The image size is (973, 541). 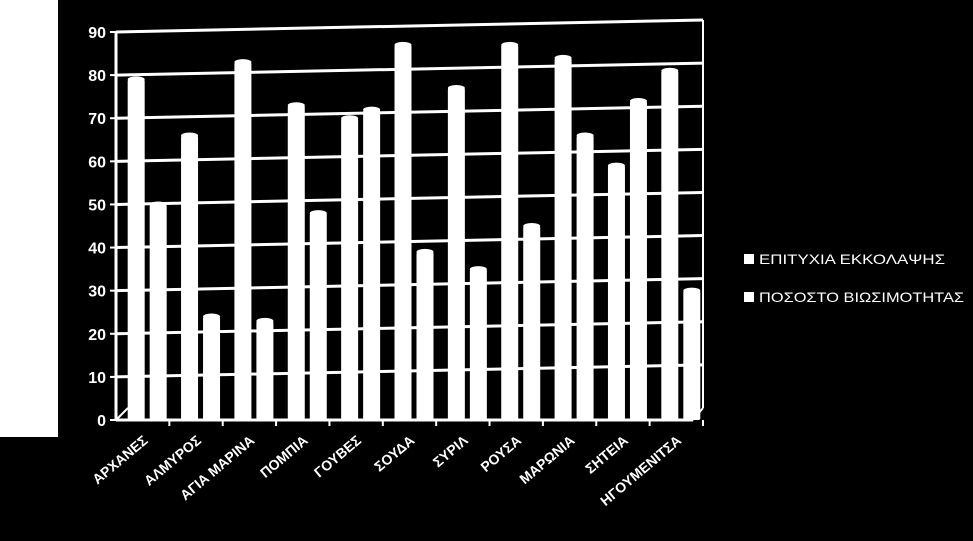 I want to click on x-tick-label: ΓΟΥΒΕΣ, so click(x=337, y=456).